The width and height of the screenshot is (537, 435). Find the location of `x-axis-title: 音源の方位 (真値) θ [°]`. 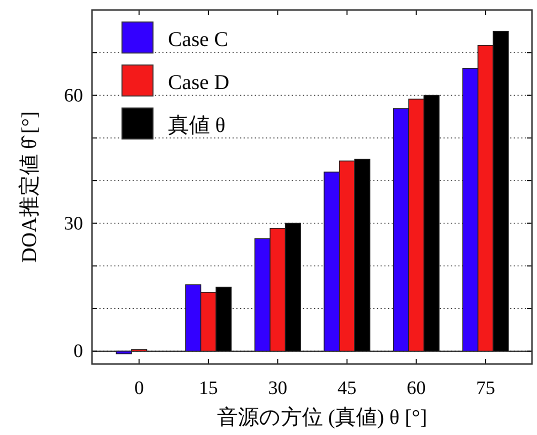

x-axis-title: 音源の方位 (真値) θ [°] is located at coordinates (322, 417).